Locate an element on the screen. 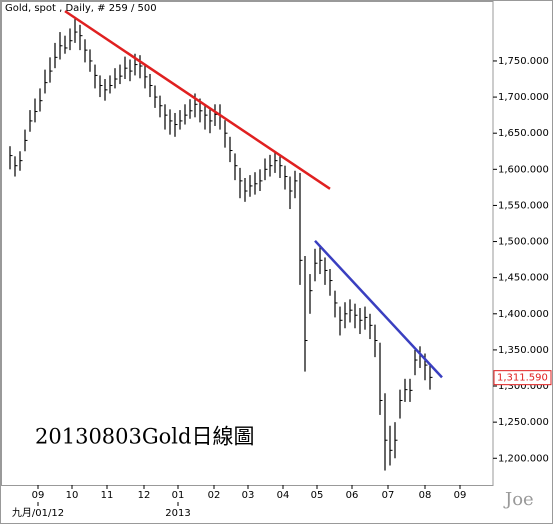 Image resolution: width=553 pixels, height=524 pixels. y-tick-label: 1,200.000 is located at coordinates (523, 458).